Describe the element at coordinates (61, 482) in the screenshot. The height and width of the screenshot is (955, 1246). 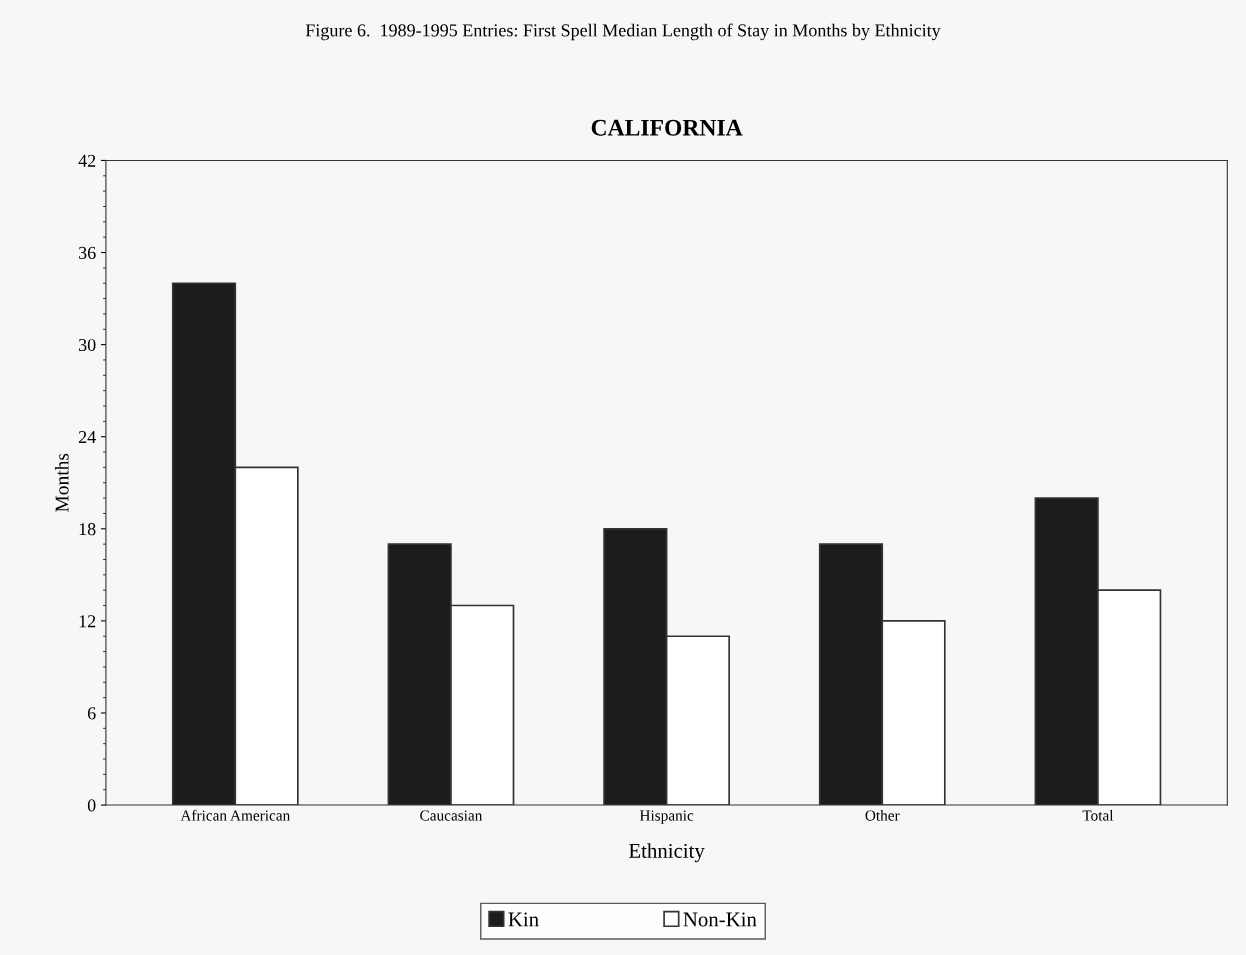
I see `y-axis-title: Months` at that location.